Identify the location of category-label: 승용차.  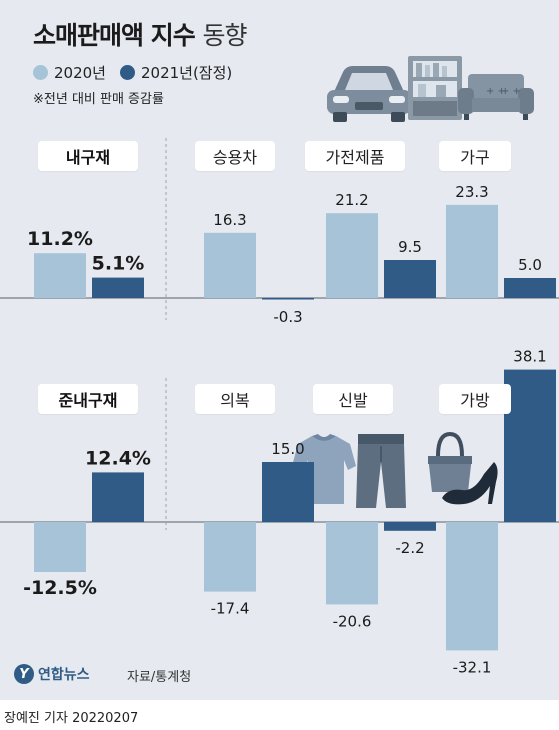
(235, 156).